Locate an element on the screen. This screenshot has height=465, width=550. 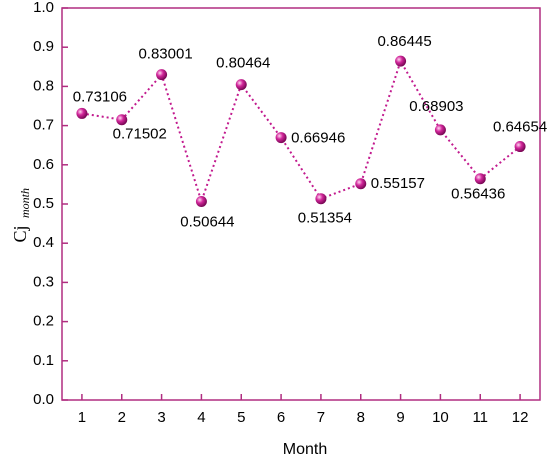
x-tick-label: 4 is located at coordinates (201, 417).